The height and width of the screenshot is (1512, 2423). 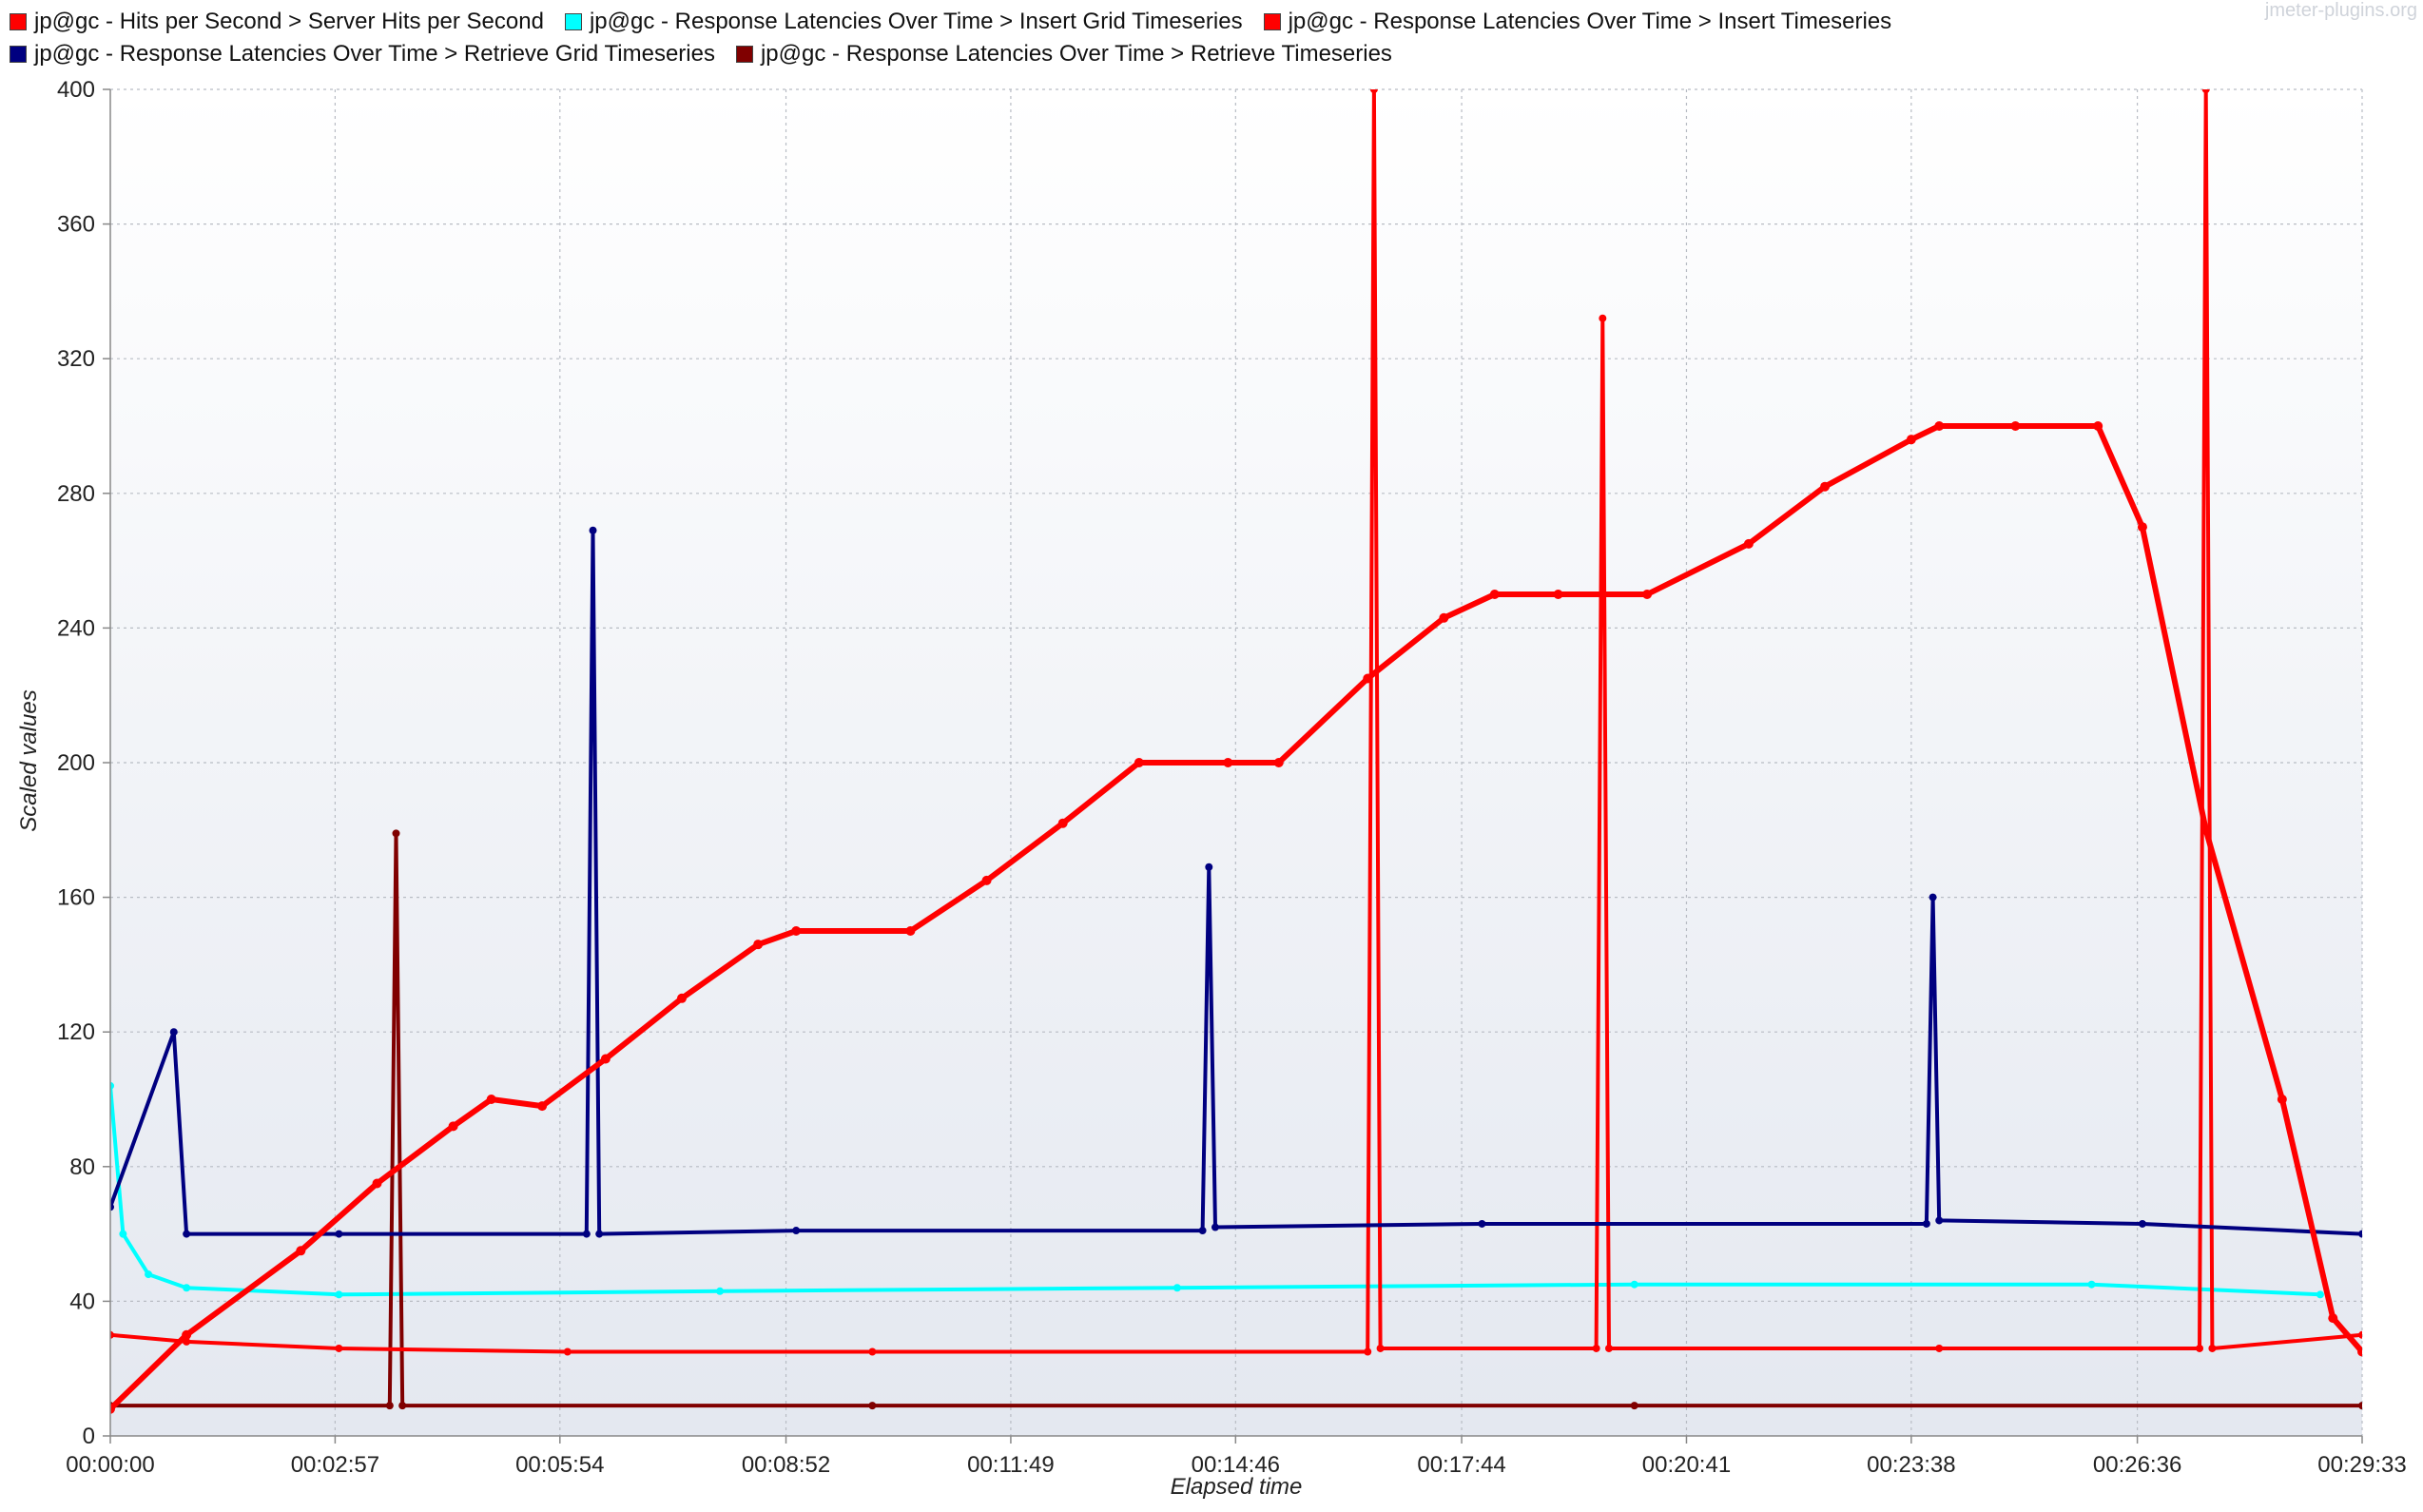 I want to click on y-tick-label: 120, so click(x=76, y=1032).